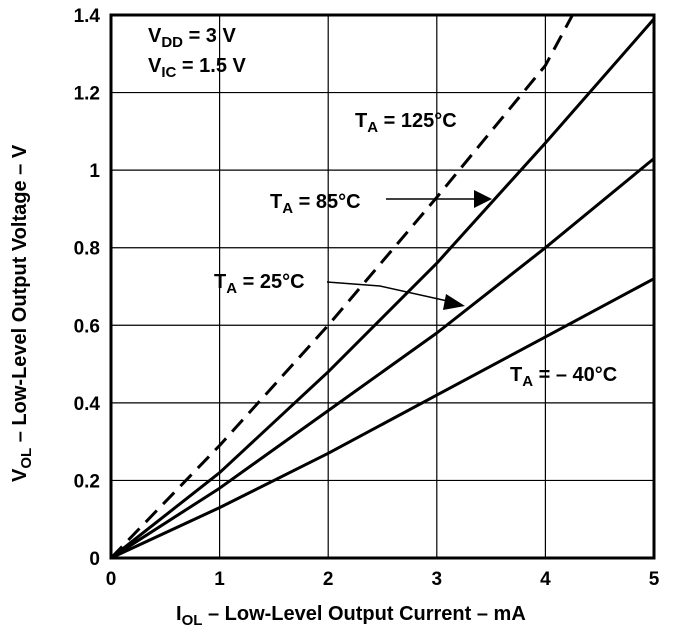 This screenshot has height=637, width=680. Describe the element at coordinates (94, 559) in the screenshot. I see `y-tick-label: 0` at that location.